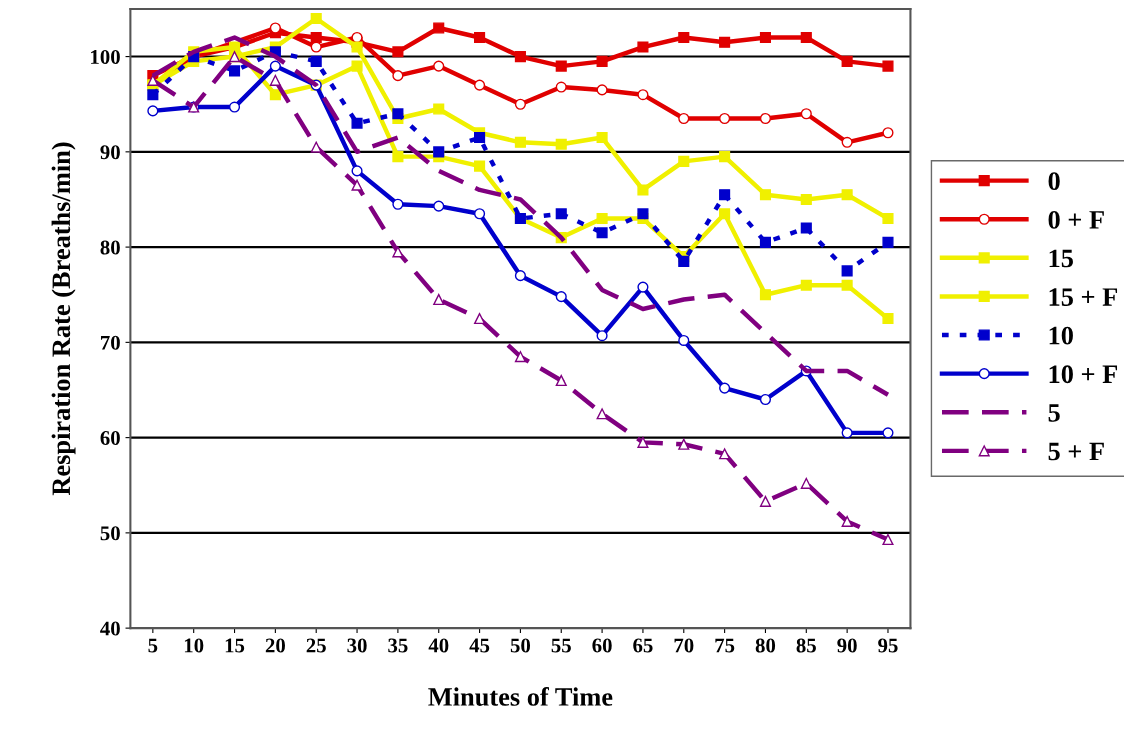  What do you see at coordinates (110, 438) in the screenshot?
I see `y-tick-label: 60` at bounding box center [110, 438].